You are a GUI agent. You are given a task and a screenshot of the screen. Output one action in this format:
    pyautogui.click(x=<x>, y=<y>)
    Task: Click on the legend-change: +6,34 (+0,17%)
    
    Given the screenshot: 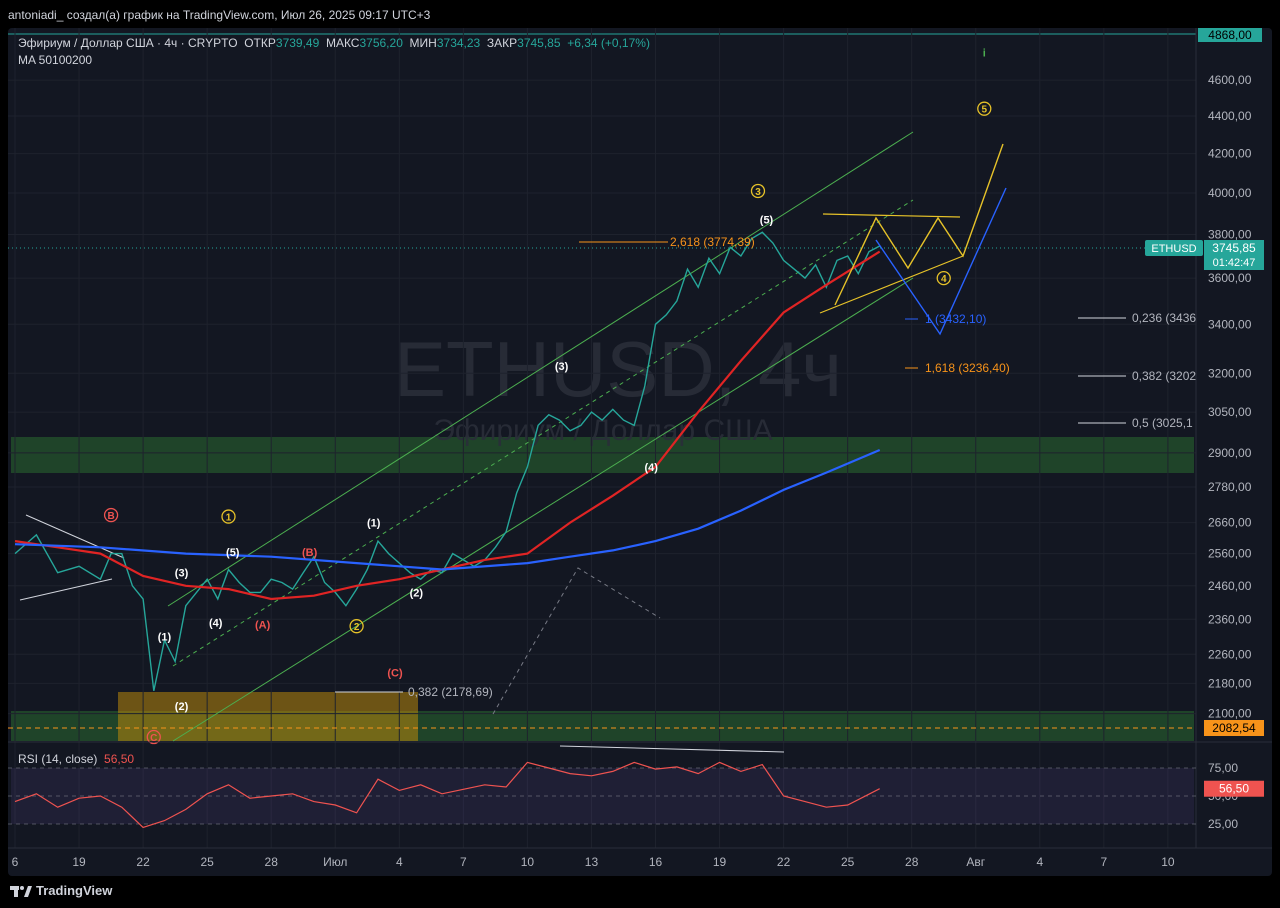 What is the action you would take?
    pyautogui.click(x=608, y=43)
    